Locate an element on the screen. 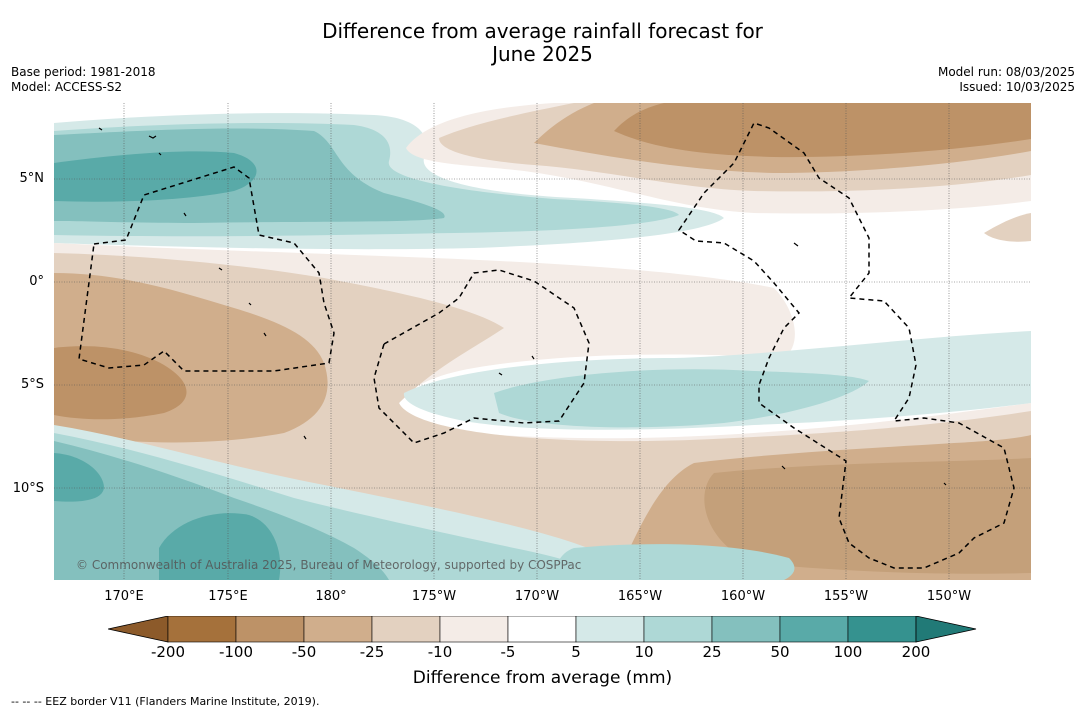  colorbar-tick-label: -10 is located at coordinates (440, 652).